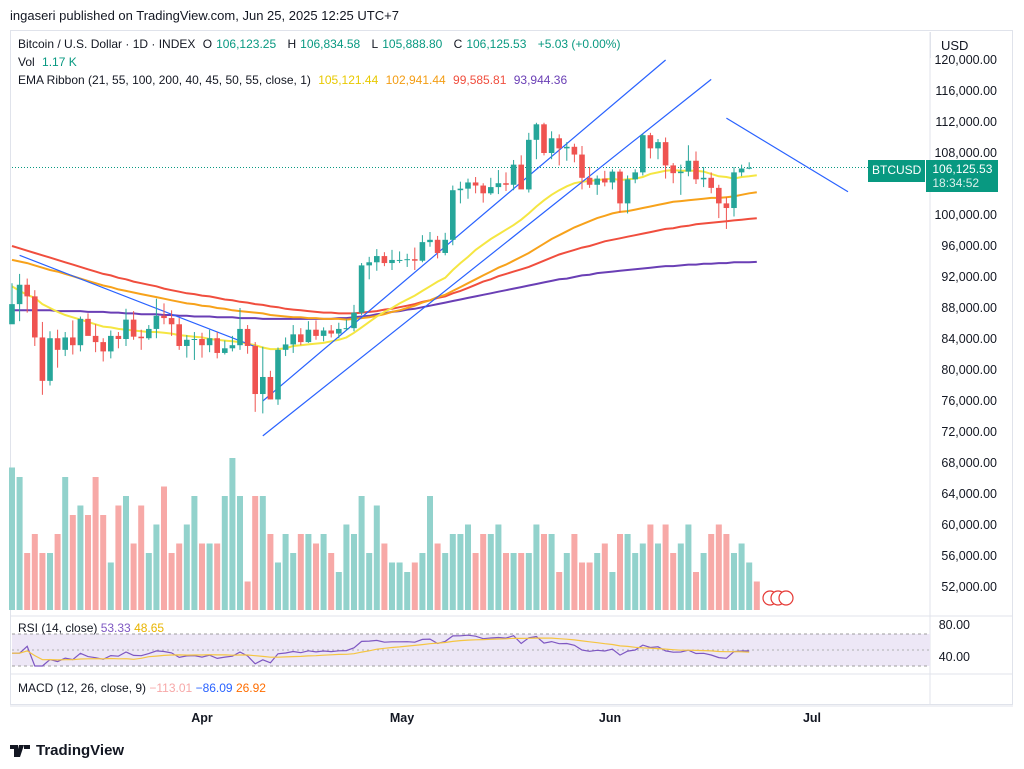 This screenshot has width=1024, height=769. I want to click on y-tick-label: 56,000.00, so click(969, 556).